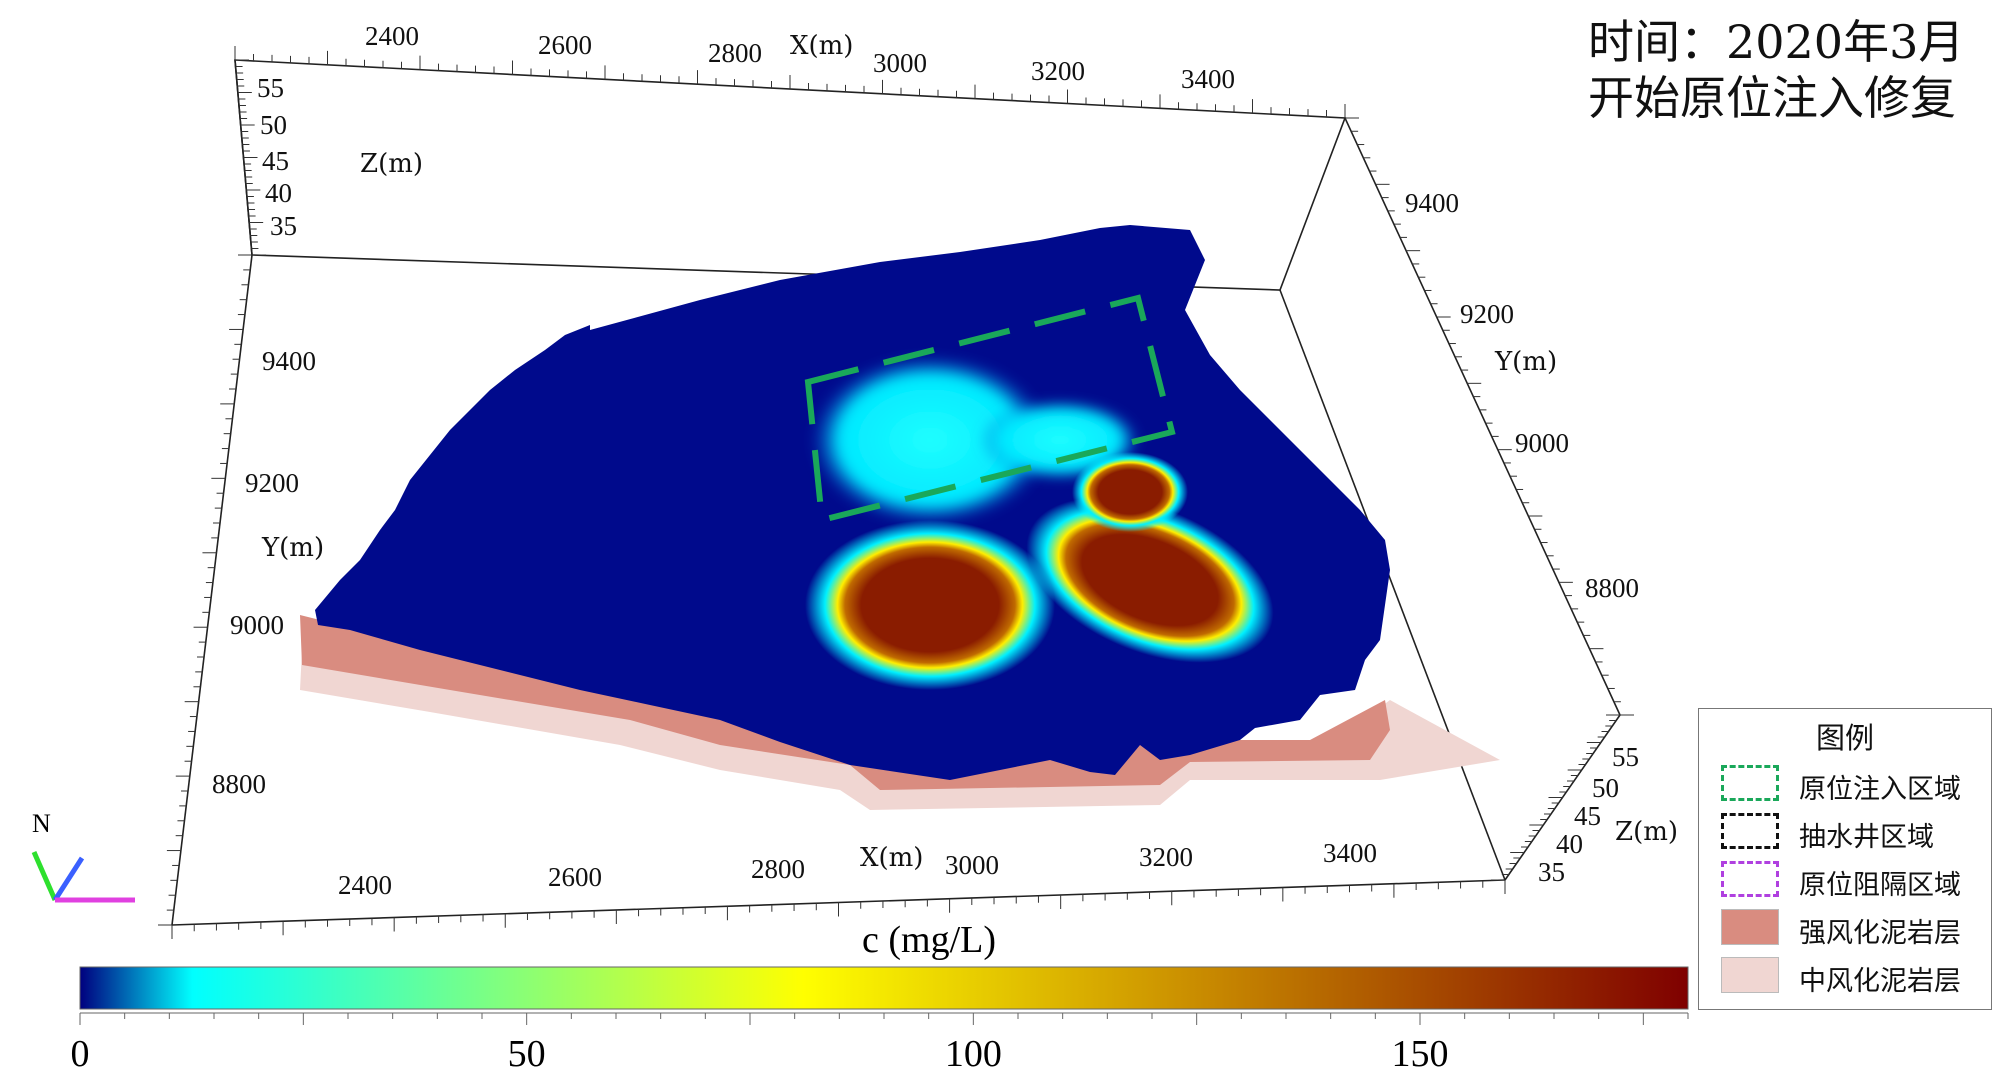 The image size is (2000, 1073). Describe the element at coordinates (857, 869) in the screenshot. I see `bottom-x-tick-labels: 2400 2600 2800 3000 3200 3400` at that location.